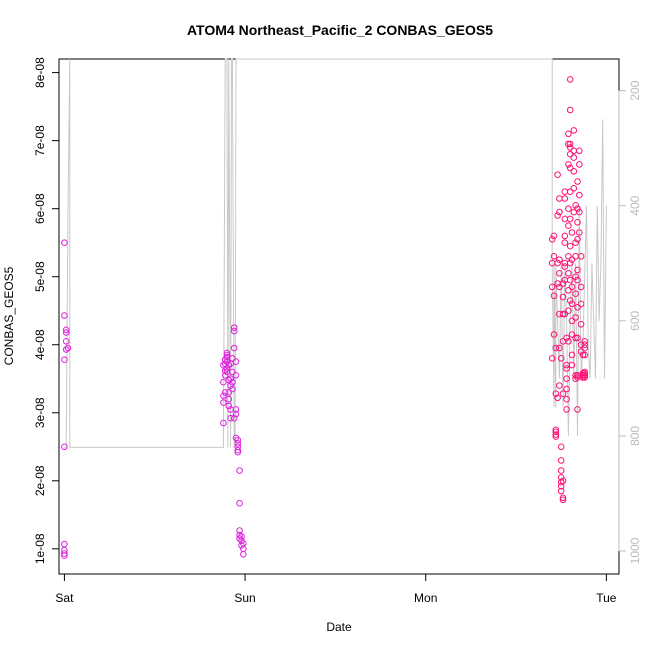 This screenshot has width=650, height=650. I want to click on right-pressure-axis: 200 400 600 800 1000, so click(630, 322).